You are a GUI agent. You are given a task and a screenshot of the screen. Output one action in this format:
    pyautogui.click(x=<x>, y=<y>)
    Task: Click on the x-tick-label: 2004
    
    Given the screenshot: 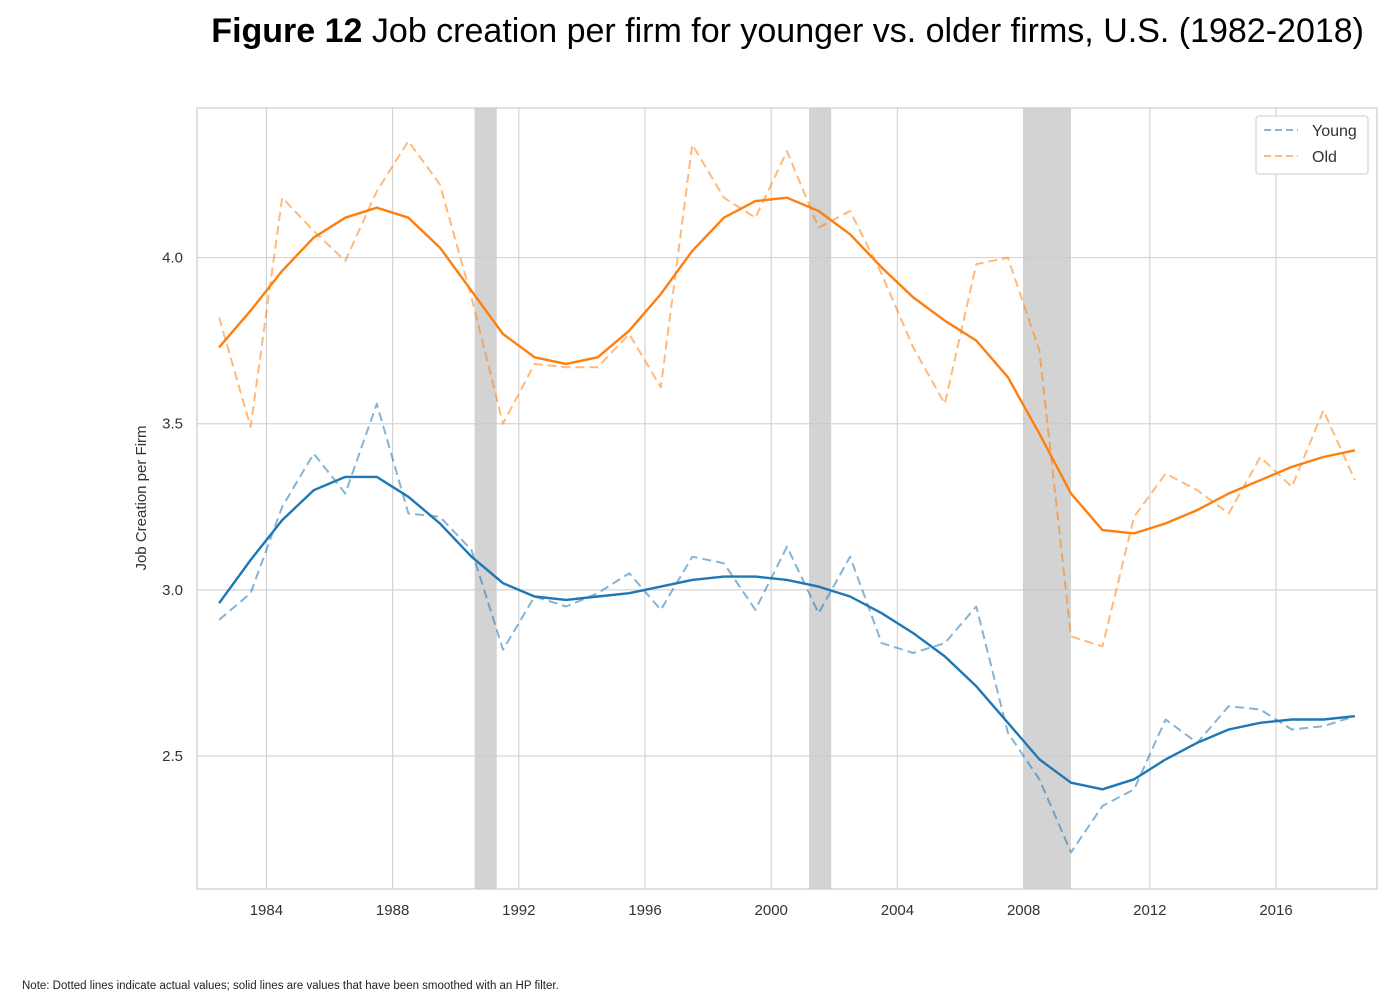 What is the action you would take?
    pyautogui.click(x=897, y=910)
    